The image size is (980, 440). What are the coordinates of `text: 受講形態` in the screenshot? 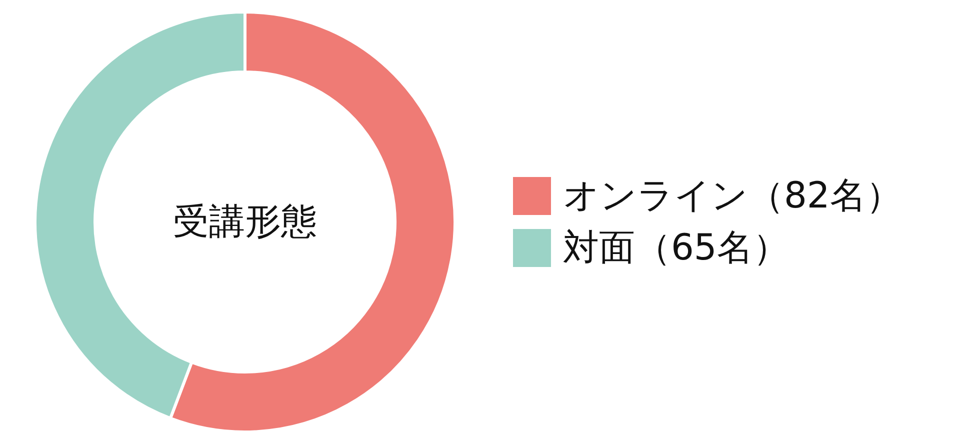 It's located at (245, 222).